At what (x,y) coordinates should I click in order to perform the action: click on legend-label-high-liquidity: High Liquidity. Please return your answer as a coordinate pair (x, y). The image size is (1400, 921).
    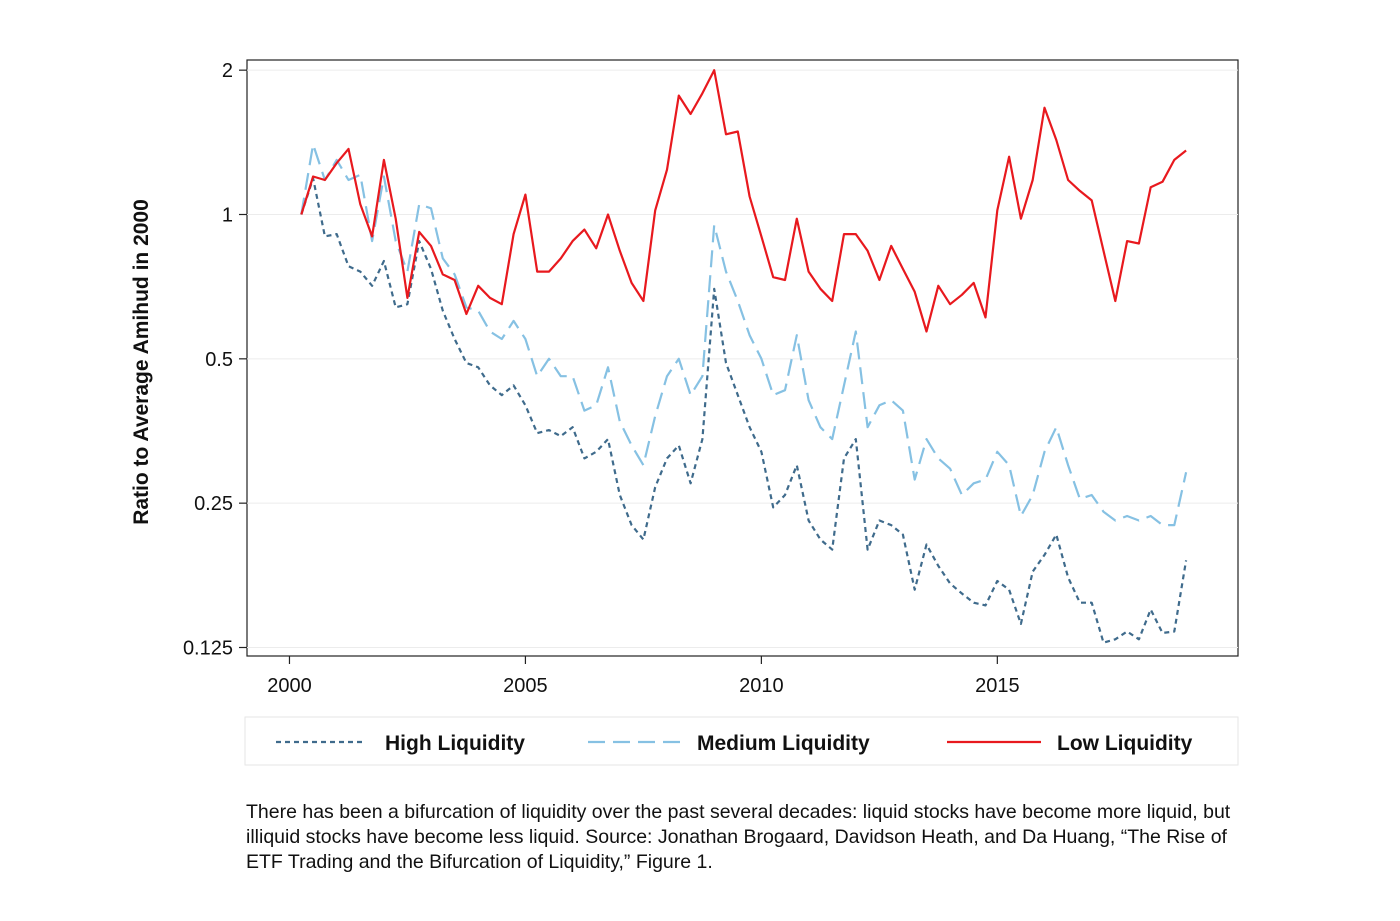
    Looking at the image, I should click on (455, 743).